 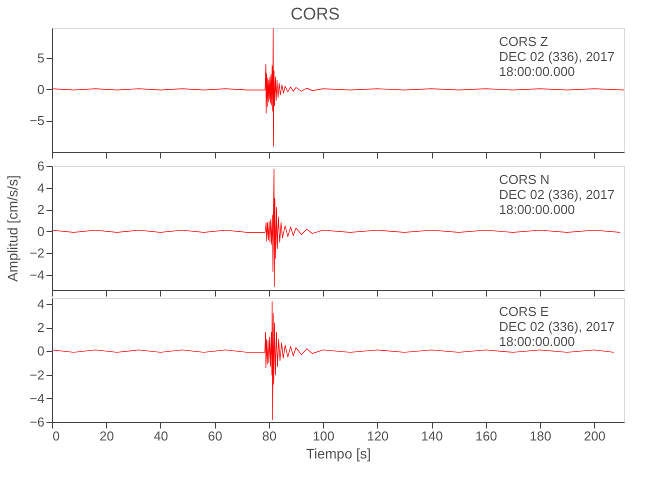 What do you see at coordinates (106, 436) in the screenshot?
I see `x-tick-label: 20` at bounding box center [106, 436].